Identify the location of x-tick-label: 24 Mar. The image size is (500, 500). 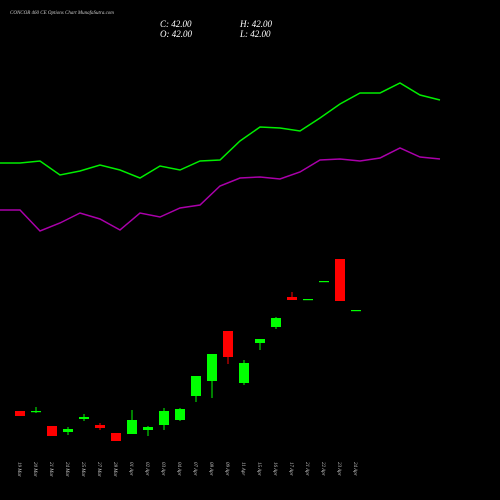
(66, 469).